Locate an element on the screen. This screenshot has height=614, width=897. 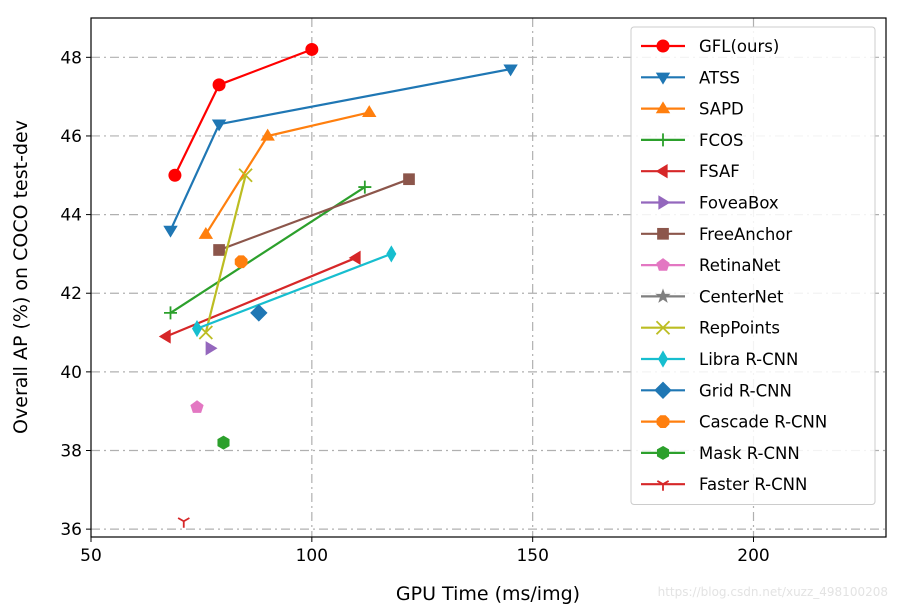
legend-entry-libra-r-cnn: Libra R-CNN is located at coordinates (719, 359).